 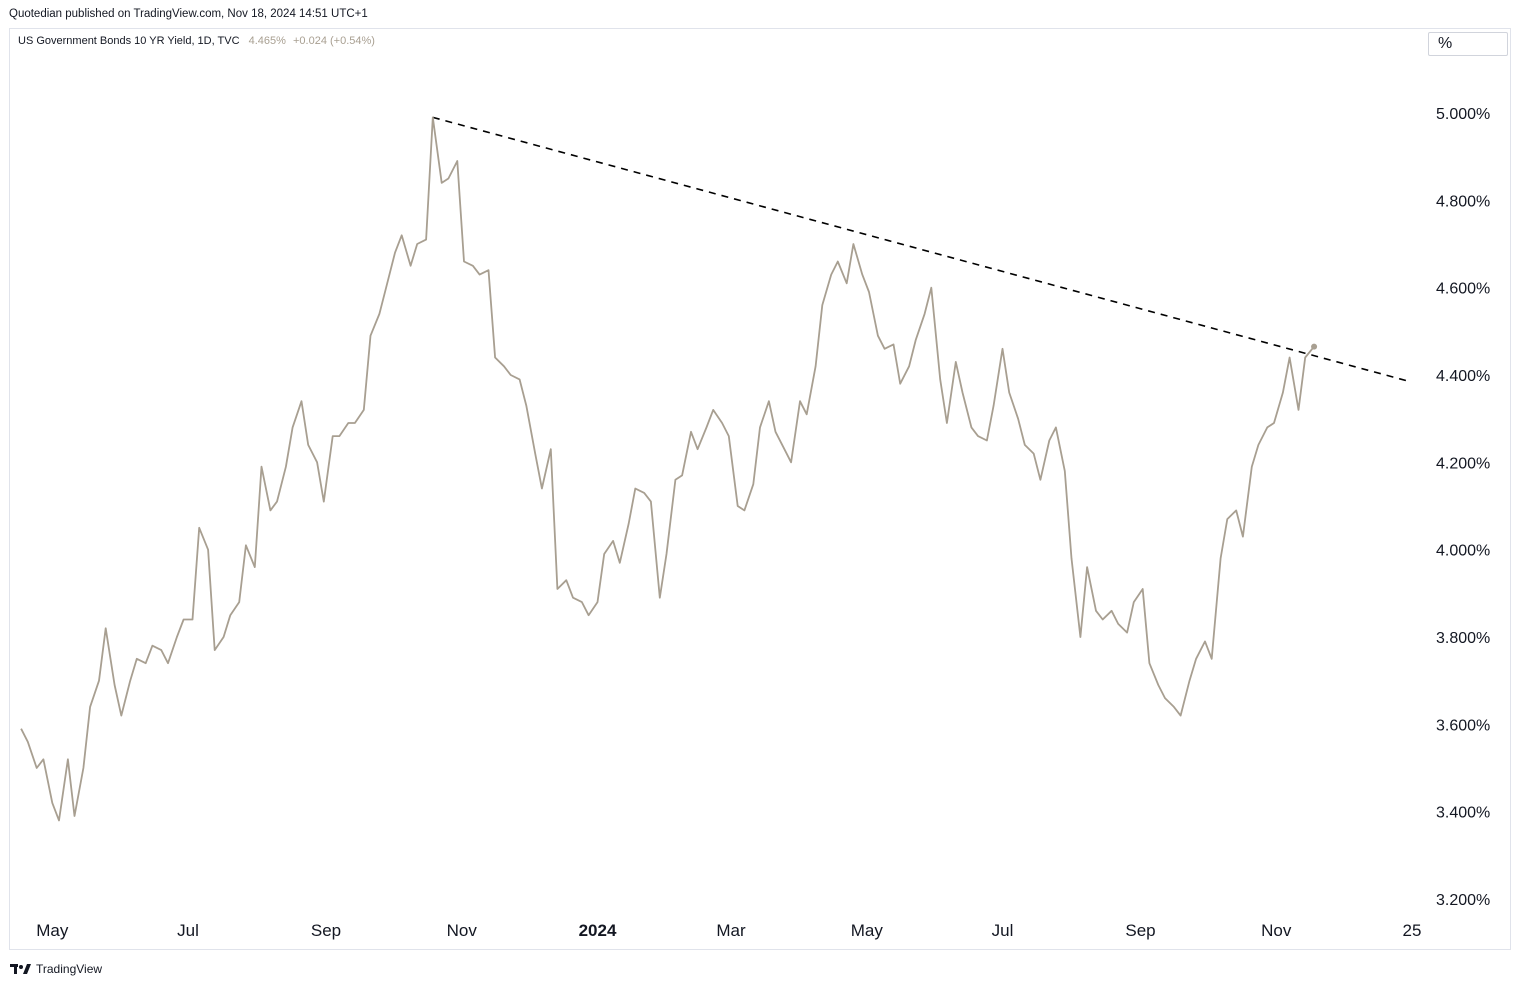 I want to click on y-tick-label: 3.200%, so click(x=1463, y=900).